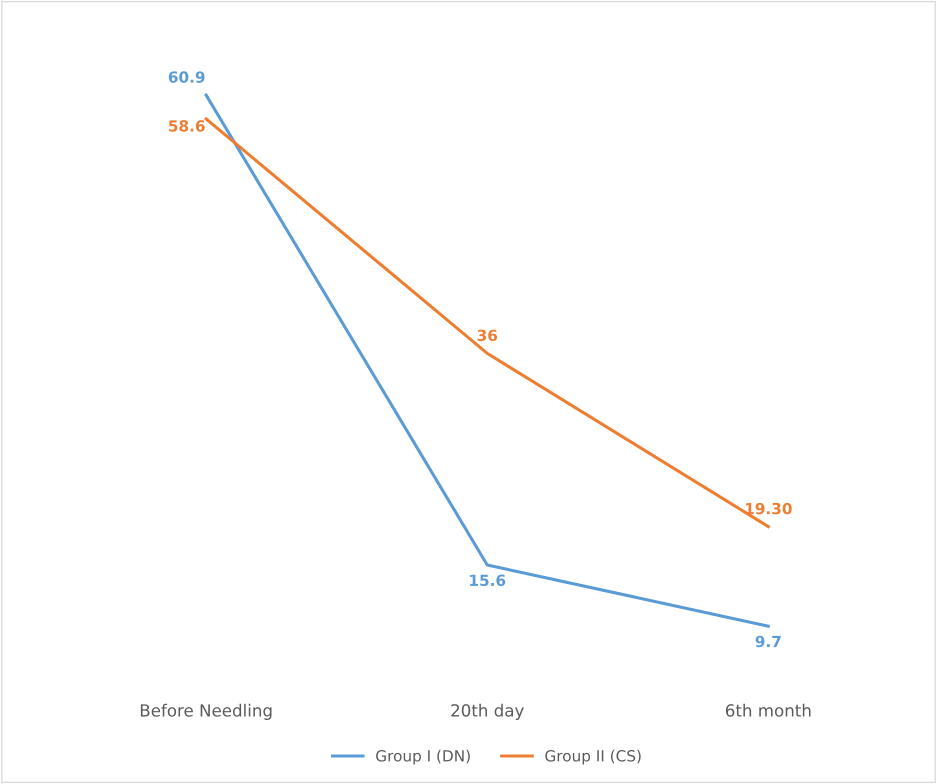  Describe the element at coordinates (488, 580) in the screenshot. I see `data-label: 15.6` at that location.